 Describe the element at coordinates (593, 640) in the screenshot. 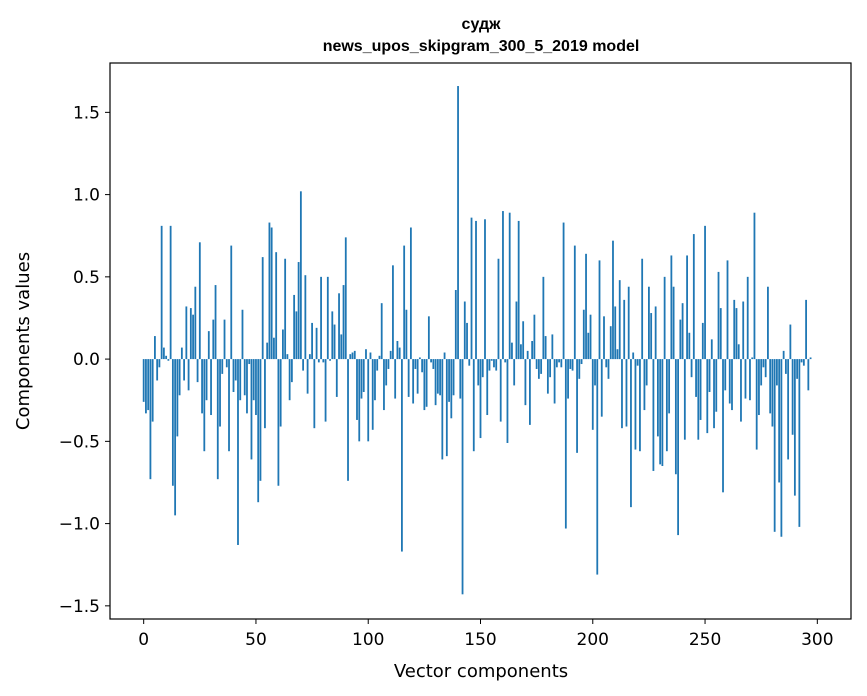

I see `x-tick-label: 200` at that location.